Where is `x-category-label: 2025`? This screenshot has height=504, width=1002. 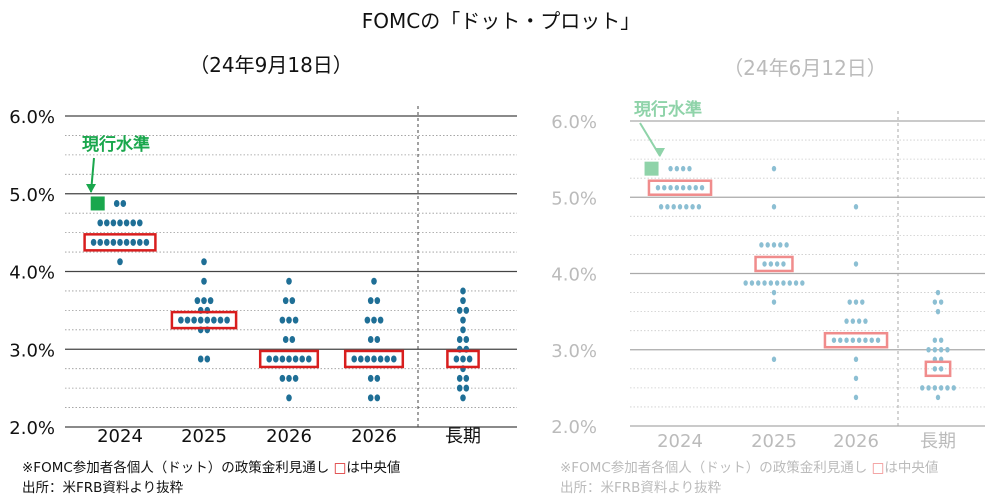 x-category-label: 2025 is located at coordinates (774, 441).